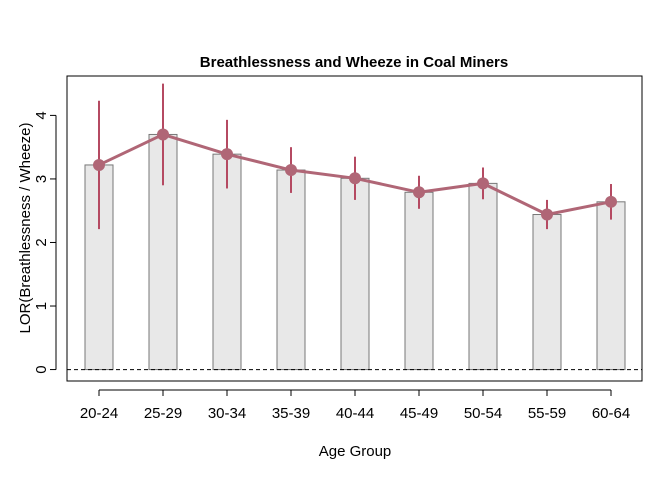 The width and height of the screenshot is (672, 480). I want to click on x-tick-label-35-39: 35-39, so click(291, 413).